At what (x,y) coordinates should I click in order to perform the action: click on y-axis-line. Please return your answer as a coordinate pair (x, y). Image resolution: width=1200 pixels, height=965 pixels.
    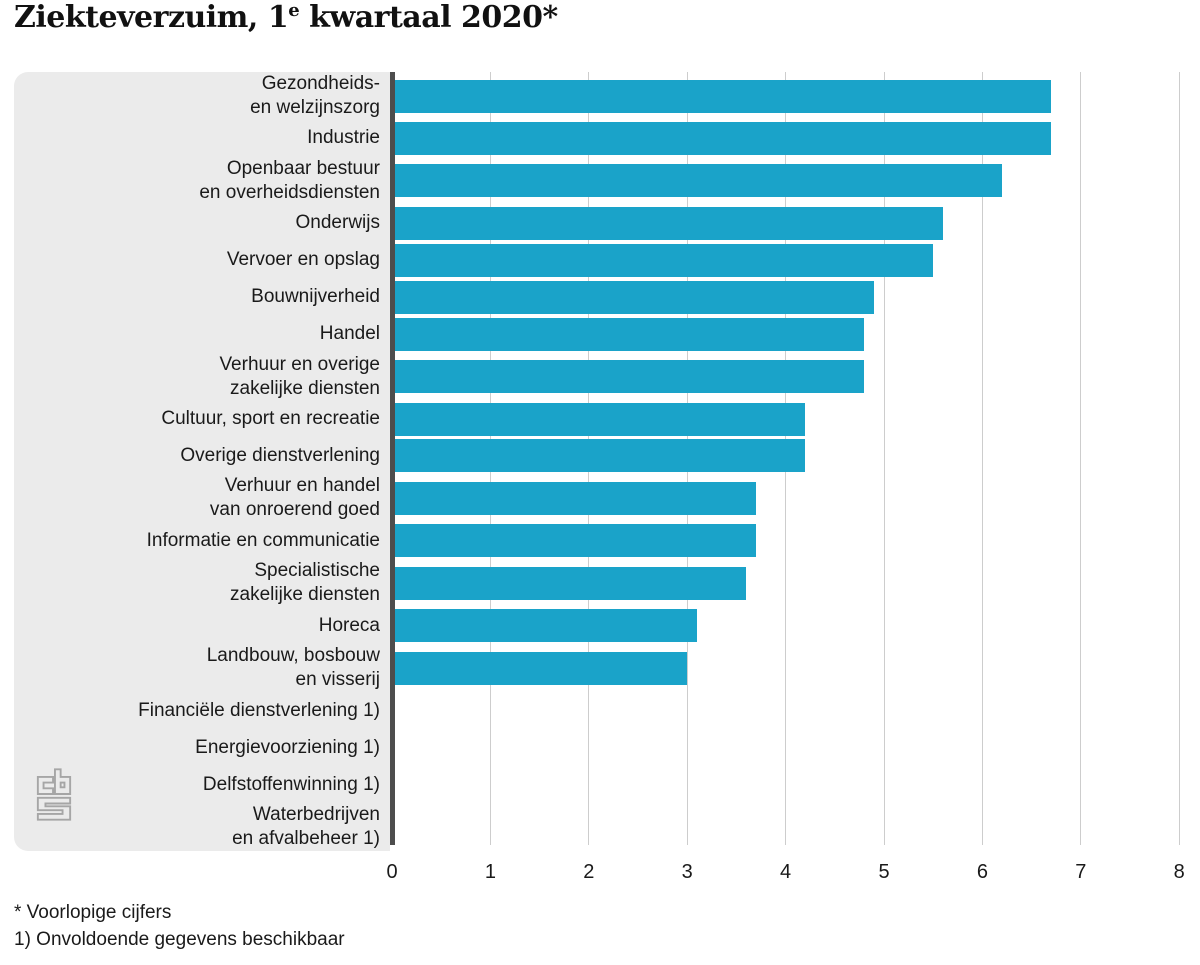
    Looking at the image, I should click on (392, 458).